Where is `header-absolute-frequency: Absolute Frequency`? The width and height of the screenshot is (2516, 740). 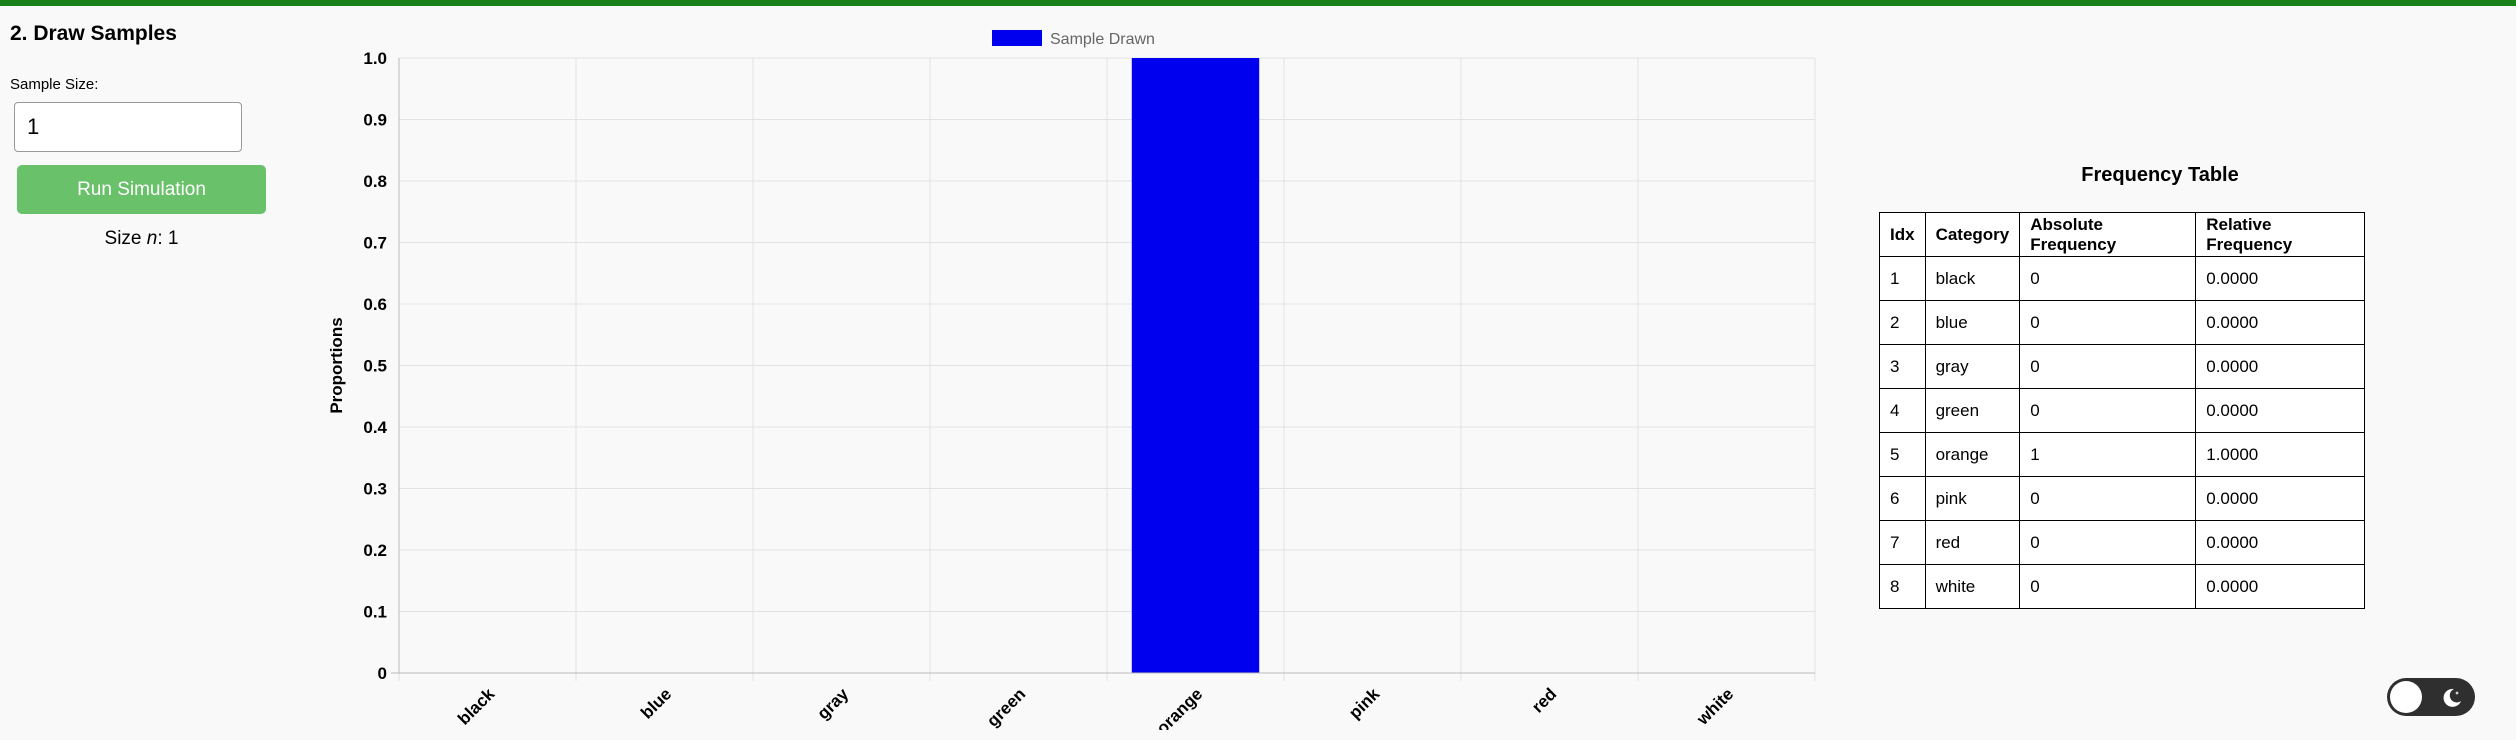
header-absolute-frequency: Absolute Frequency is located at coordinates (2108, 234).